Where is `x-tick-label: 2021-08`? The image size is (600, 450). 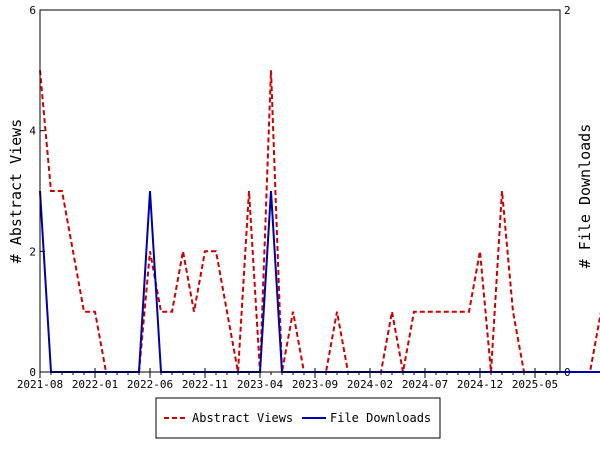
x-tick-label: 2021-08 is located at coordinates (40, 384).